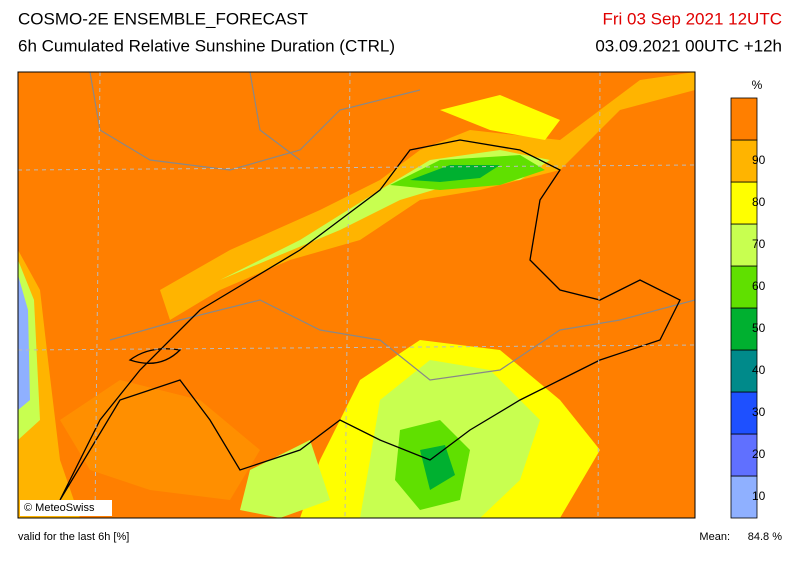 Image resolution: width=800 pixels, height=566 pixels. I want to click on footer-note: valid for the last 6h [%], so click(73, 537).